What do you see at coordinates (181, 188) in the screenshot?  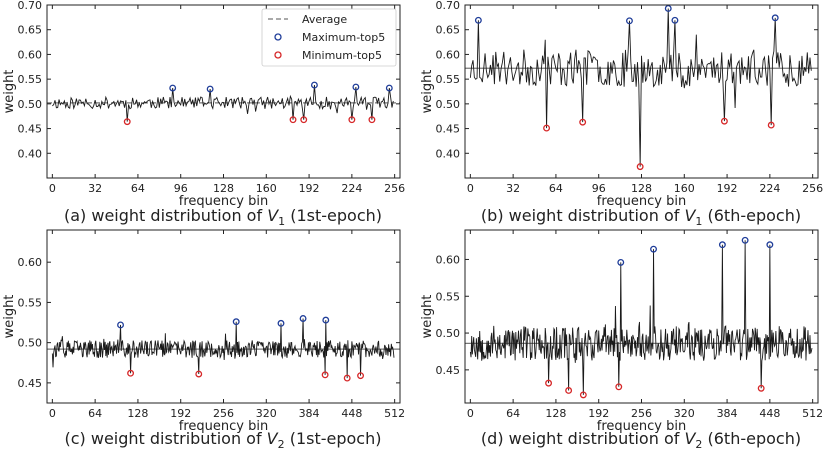 I see `x-tick-label: 96` at bounding box center [181, 188].